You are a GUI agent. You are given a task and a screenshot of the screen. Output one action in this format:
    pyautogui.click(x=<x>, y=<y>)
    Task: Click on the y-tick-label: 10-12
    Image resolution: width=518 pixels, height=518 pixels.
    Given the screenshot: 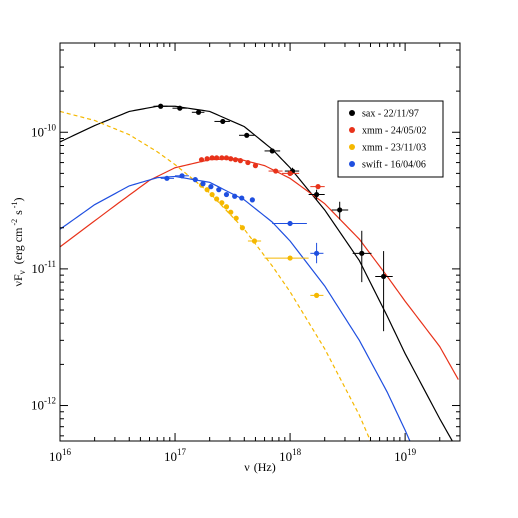 What is the action you would take?
    pyautogui.click(x=43, y=404)
    